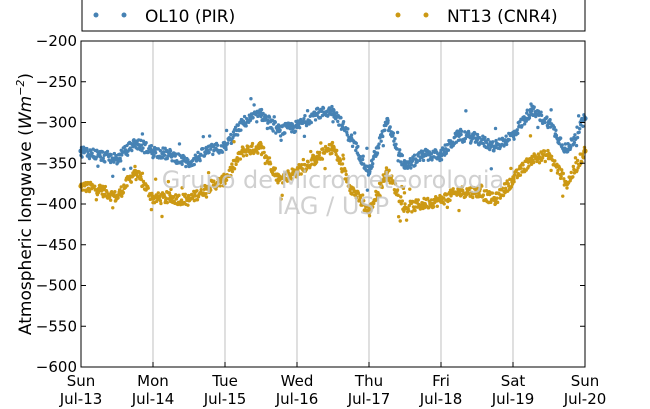 The height and width of the screenshot is (409, 650). I want to click on watermark: Grupo de Micrometeorologia IAG / USP, so click(333, 193).